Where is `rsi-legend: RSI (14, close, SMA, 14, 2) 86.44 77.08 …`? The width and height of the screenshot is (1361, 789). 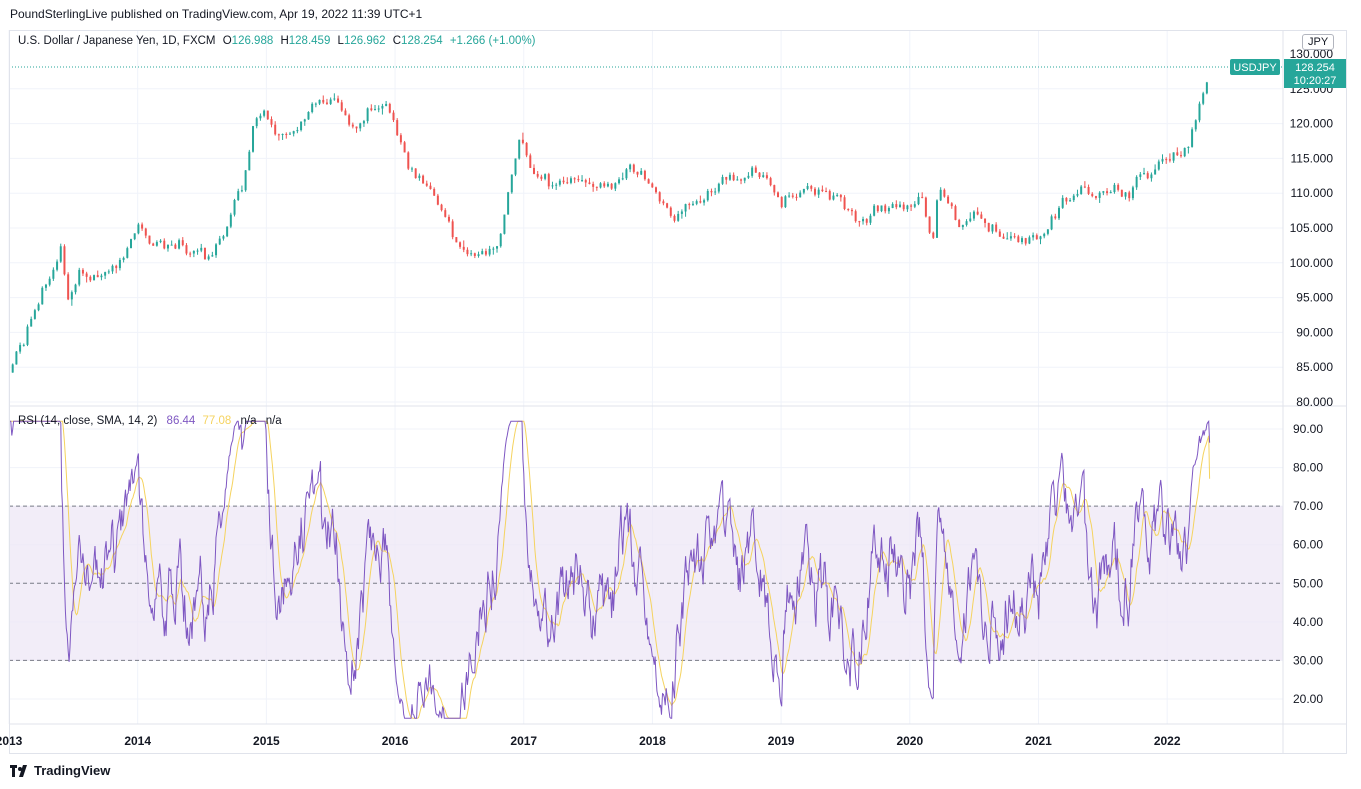 rsi-legend: RSI (14, close, SMA, 14, 2) 86.44 77.08 … is located at coordinates (150, 421).